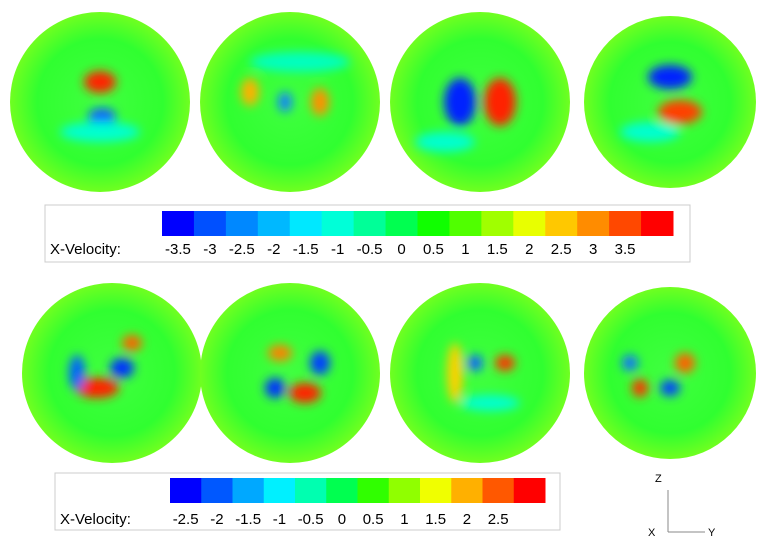 The image size is (759, 545). Describe the element at coordinates (209, 249) in the screenshot. I see `colorbar-tick-label: -3` at that location.